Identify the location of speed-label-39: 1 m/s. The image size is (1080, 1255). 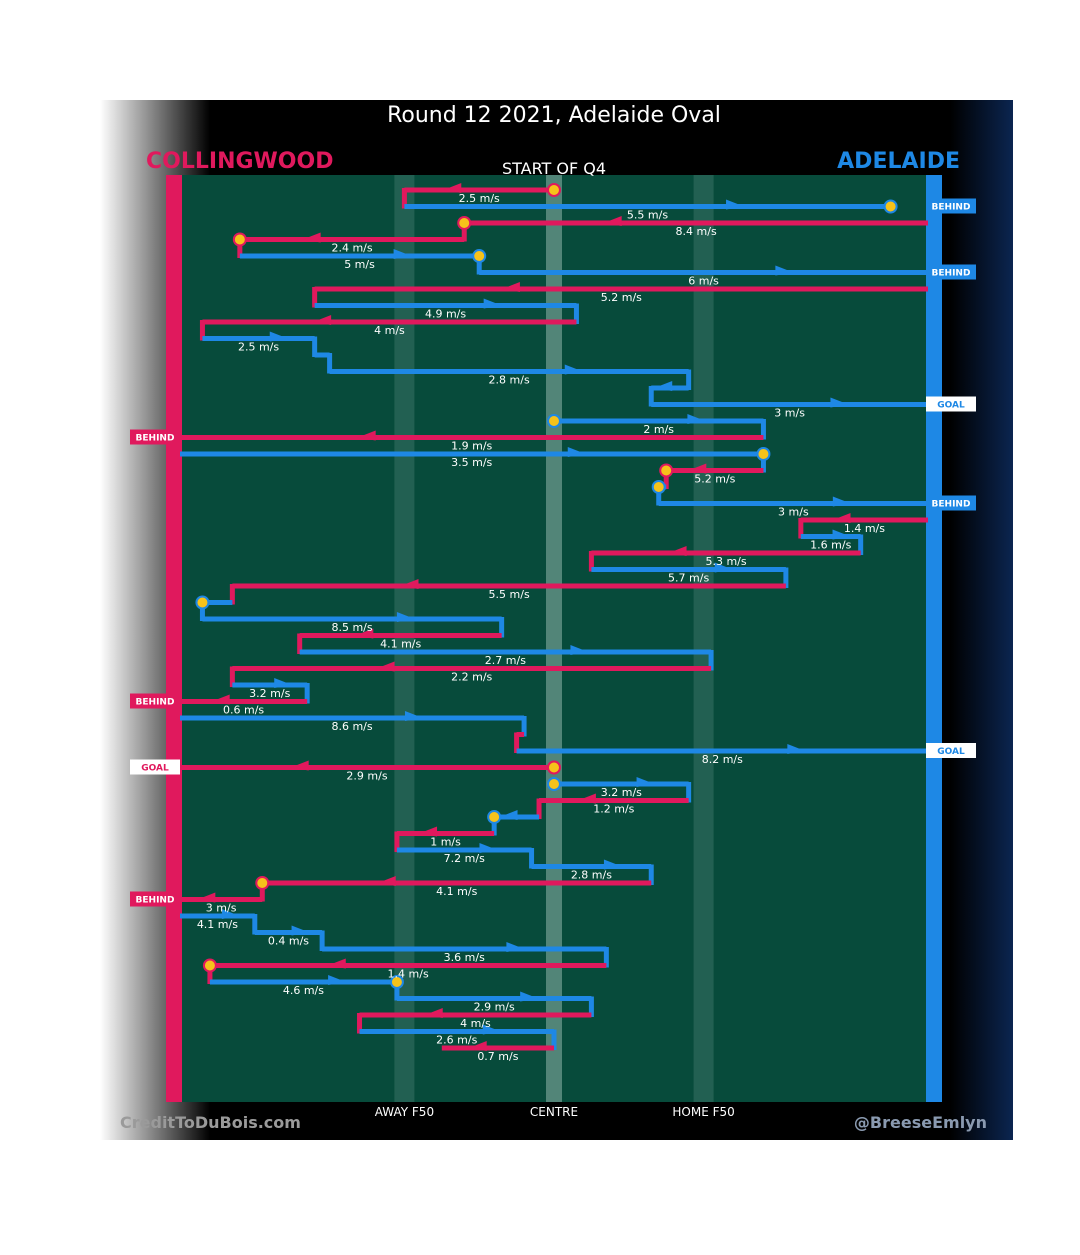
(445, 842).